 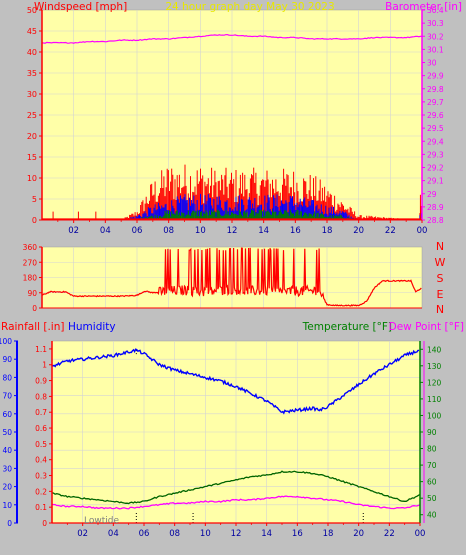 What do you see at coordinates (435, 76) in the screenshot?
I see `baro-y-tick-label: 29.9` at bounding box center [435, 76].